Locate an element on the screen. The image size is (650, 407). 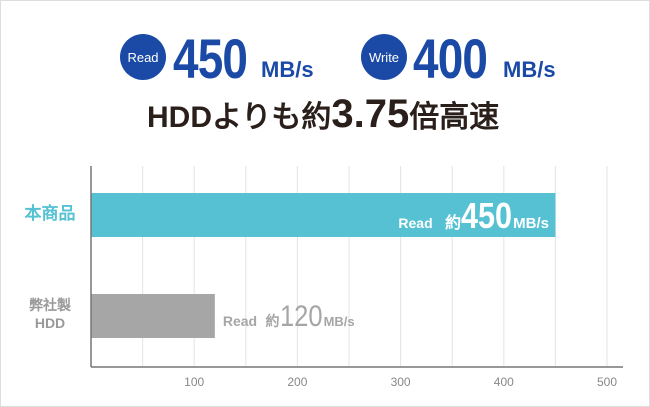
x-tick-label: 200 is located at coordinates (297, 382).